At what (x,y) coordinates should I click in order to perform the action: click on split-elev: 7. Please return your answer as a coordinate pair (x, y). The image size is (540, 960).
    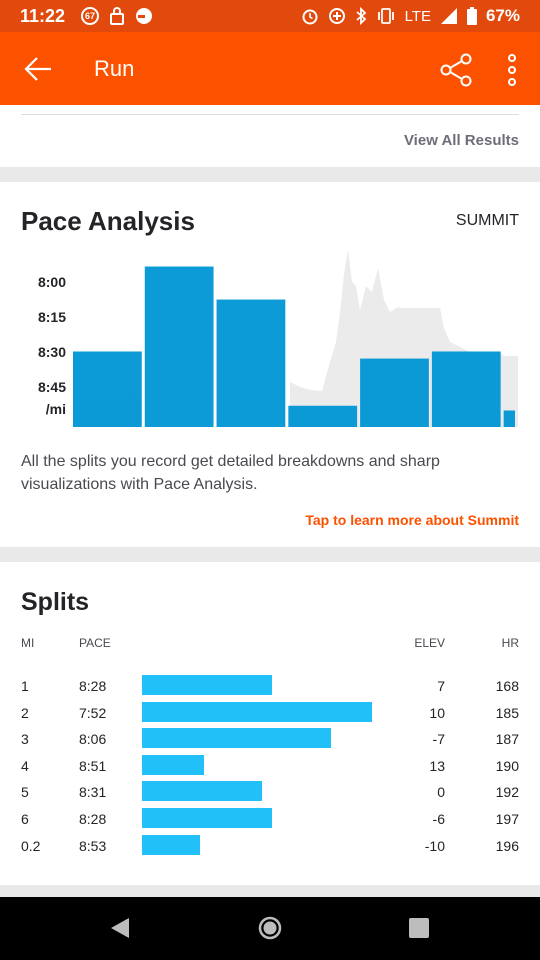
    Looking at the image, I should click on (441, 686).